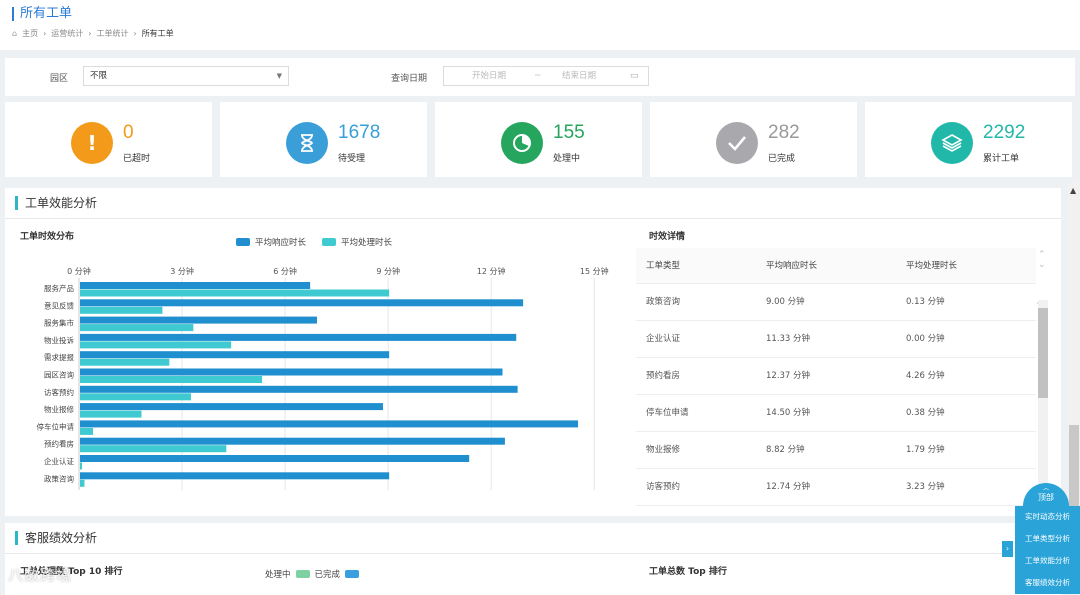 This screenshot has width=1080, height=595. What do you see at coordinates (56, 538) in the screenshot?
I see `service-title: 客服绩效分析` at bounding box center [56, 538].